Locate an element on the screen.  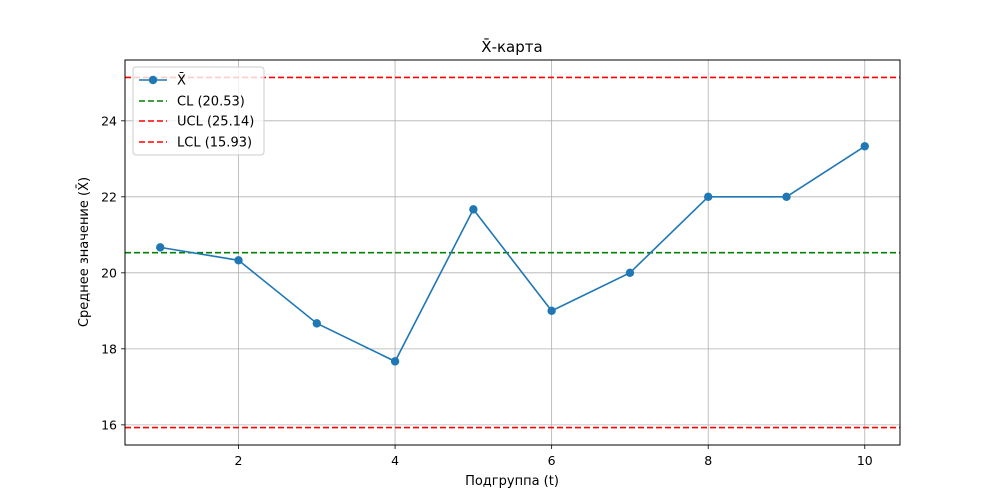
legend-box is located at coordinates (198, 111).